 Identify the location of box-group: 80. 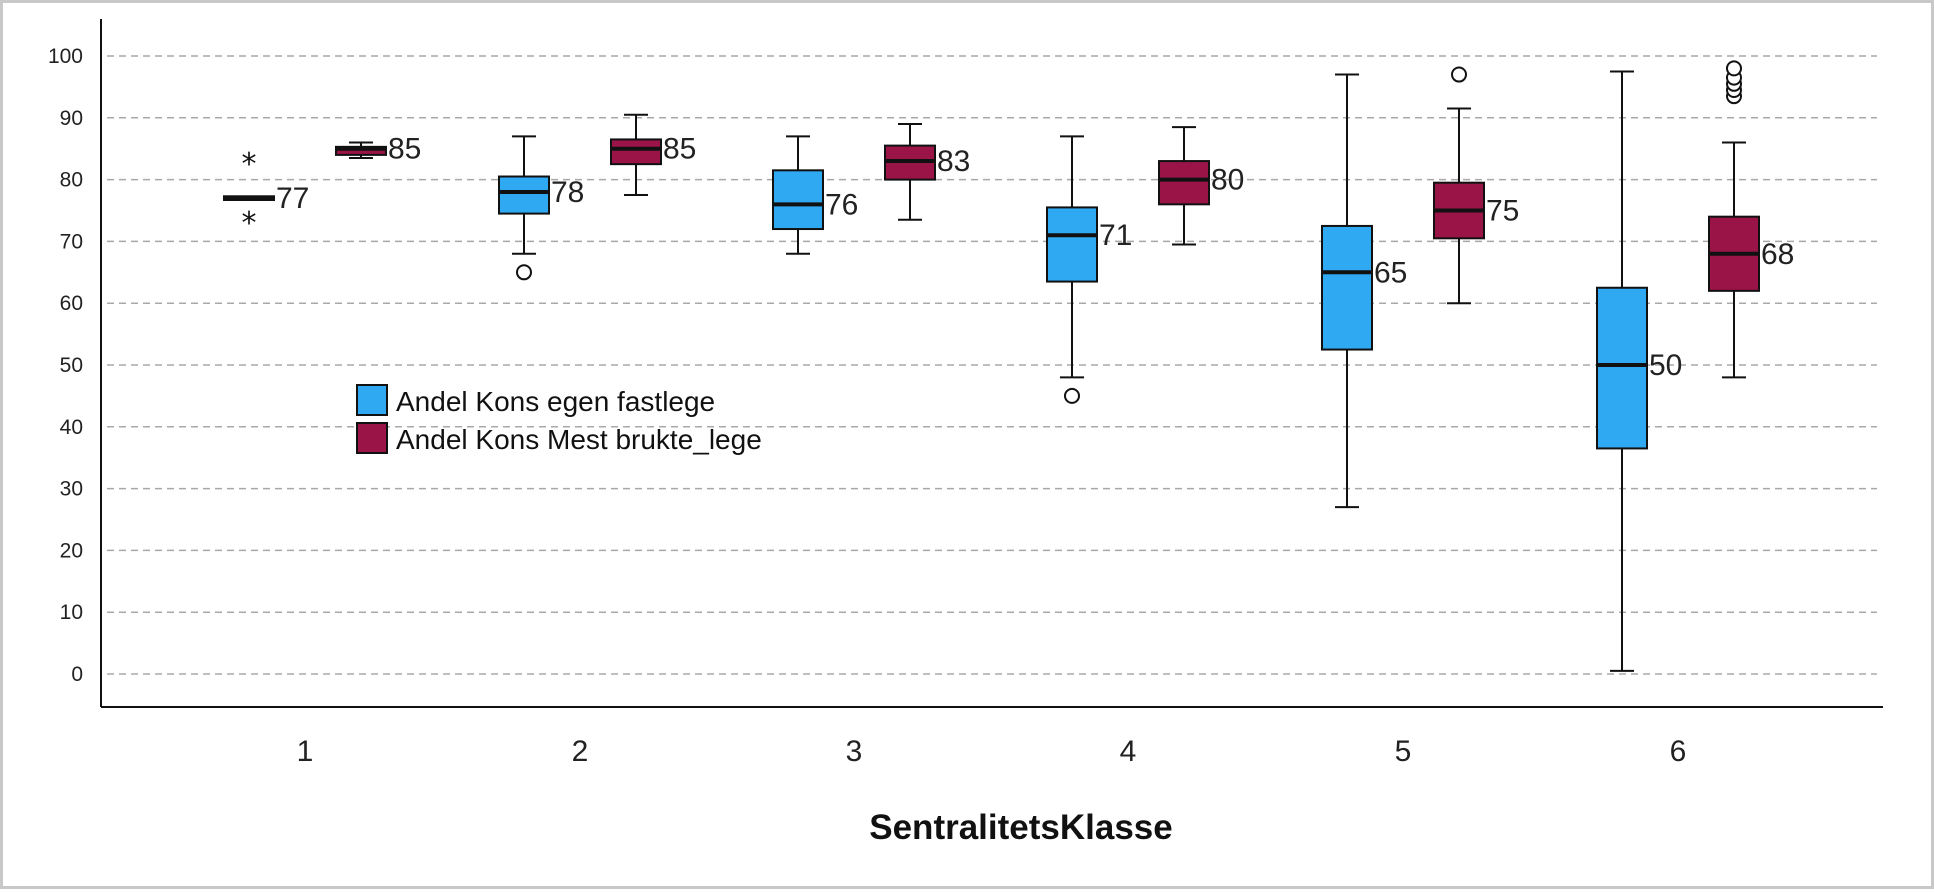
(1201, 186).